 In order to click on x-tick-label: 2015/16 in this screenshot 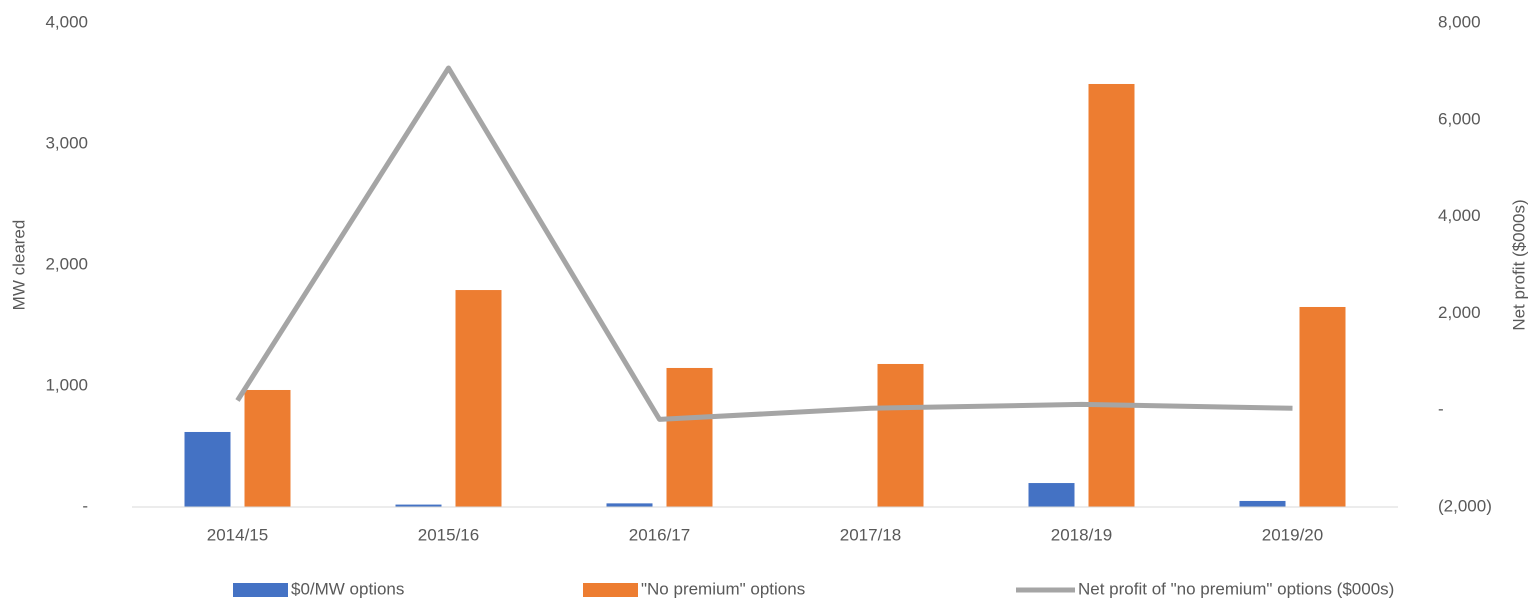, I will do `click(448, 534)`.